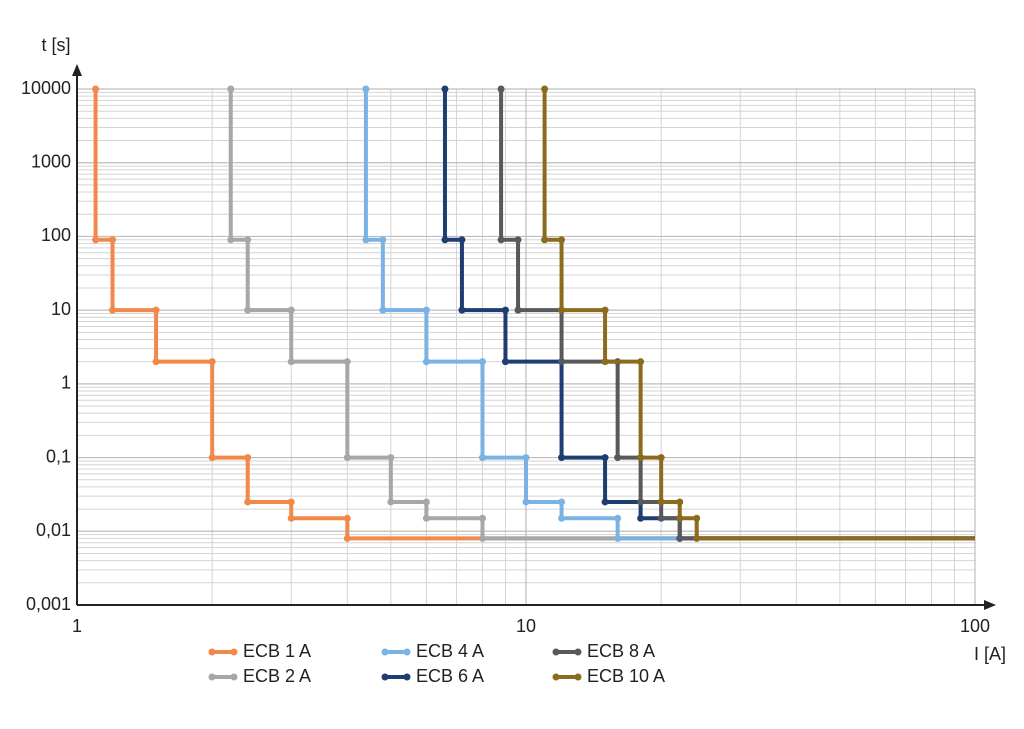 The width and height of the screenshot is (1024, 729). I want to click on y-tick-label: 10, so click(61, 309).